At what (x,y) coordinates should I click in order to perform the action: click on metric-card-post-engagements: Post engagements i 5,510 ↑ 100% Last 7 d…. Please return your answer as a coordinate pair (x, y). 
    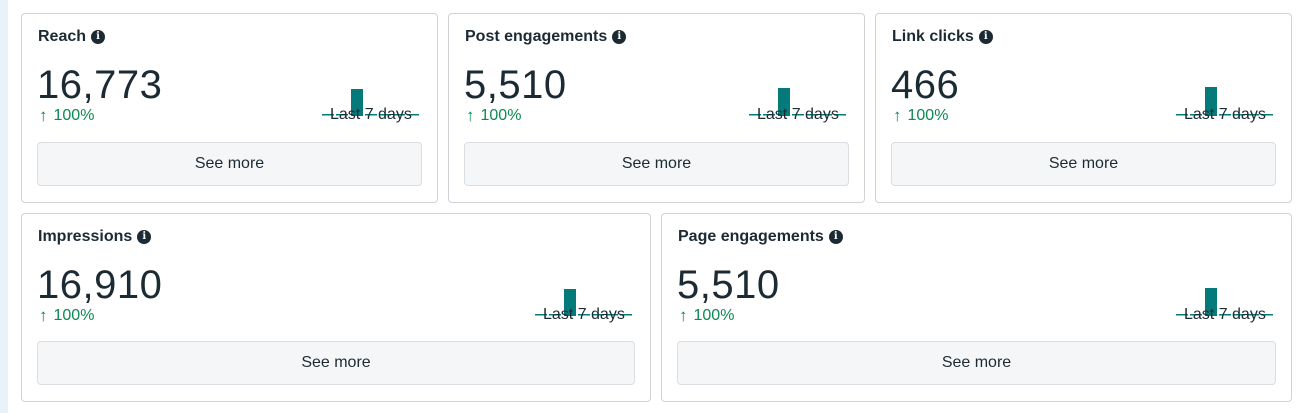
    Looking at the image, I should click on (656, 108).